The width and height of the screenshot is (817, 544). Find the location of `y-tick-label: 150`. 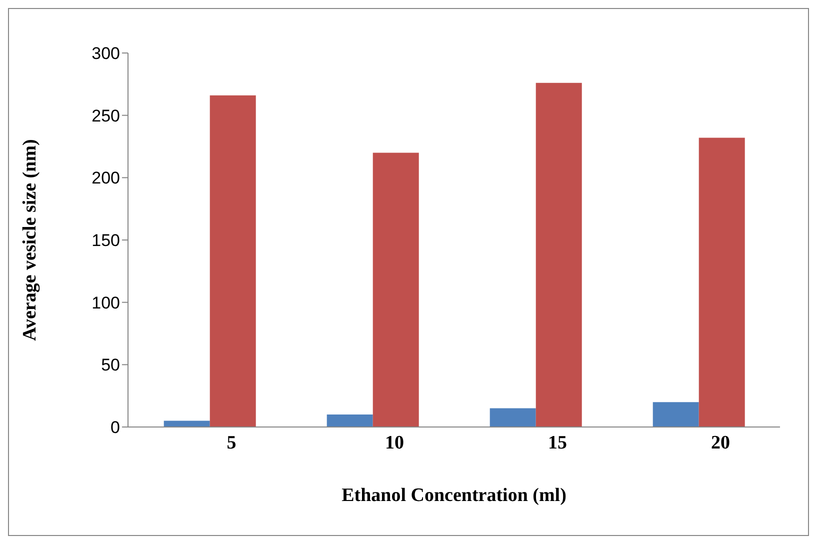

y-tick-label: 150 is located at coordinates (106, 240).